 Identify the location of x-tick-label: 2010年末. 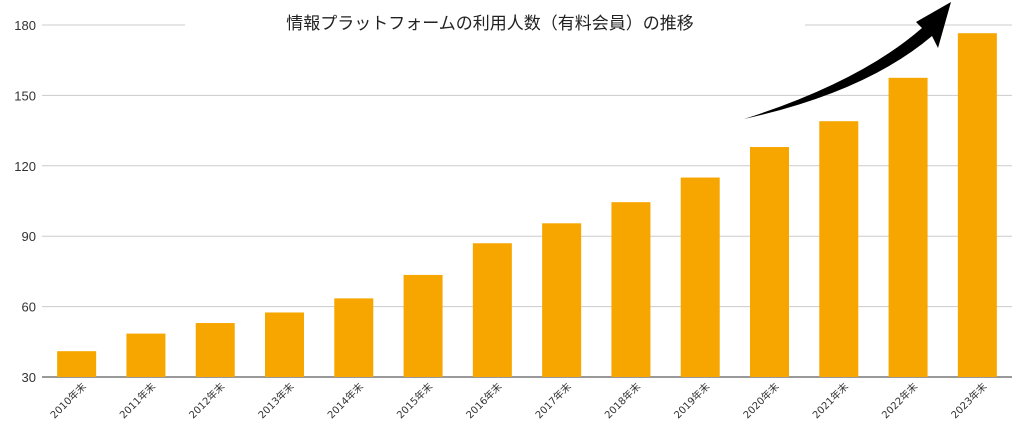
(67, 400).